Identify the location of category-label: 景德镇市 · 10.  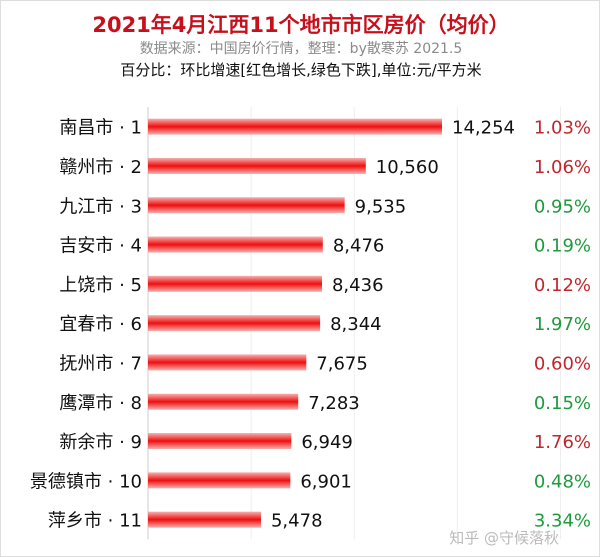
(86, 481).